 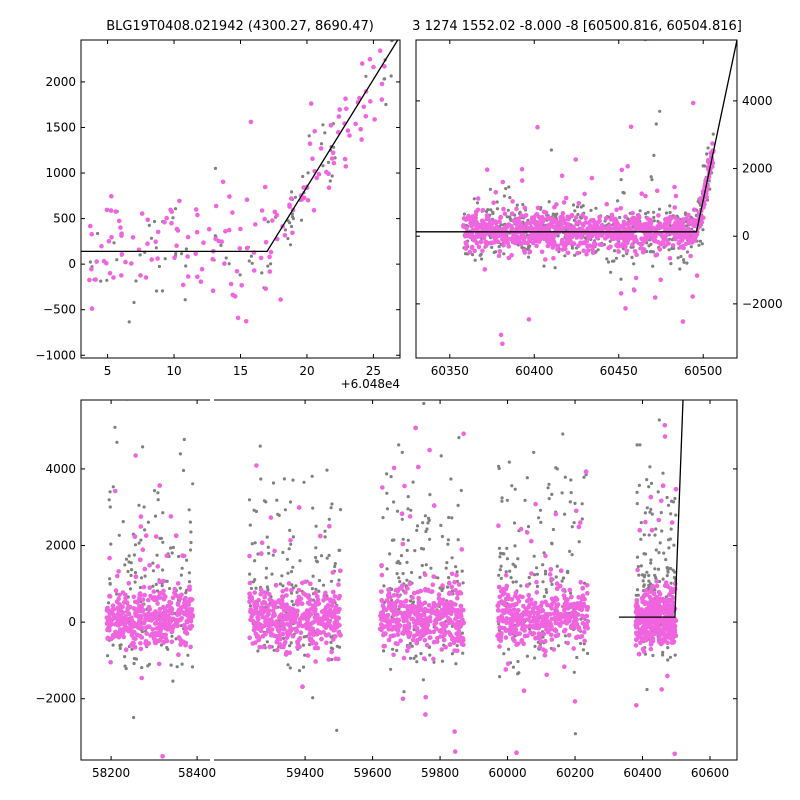 I want to click on y-tick-label: 1000, so click(x=60, y=173).